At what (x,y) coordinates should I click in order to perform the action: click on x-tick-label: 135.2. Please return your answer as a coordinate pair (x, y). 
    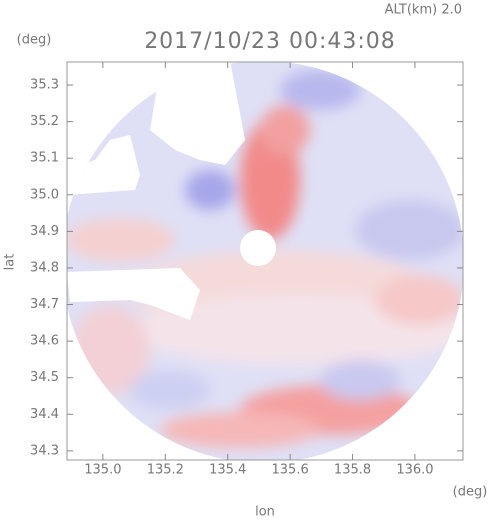
    Looking at the image, I should click on (165, 470).